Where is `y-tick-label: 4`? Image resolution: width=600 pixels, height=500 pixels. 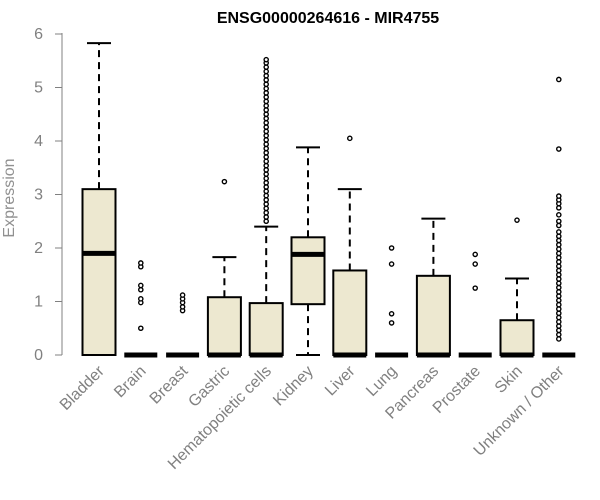 y-tick-label: 4 is located at coordinates (38, 141).